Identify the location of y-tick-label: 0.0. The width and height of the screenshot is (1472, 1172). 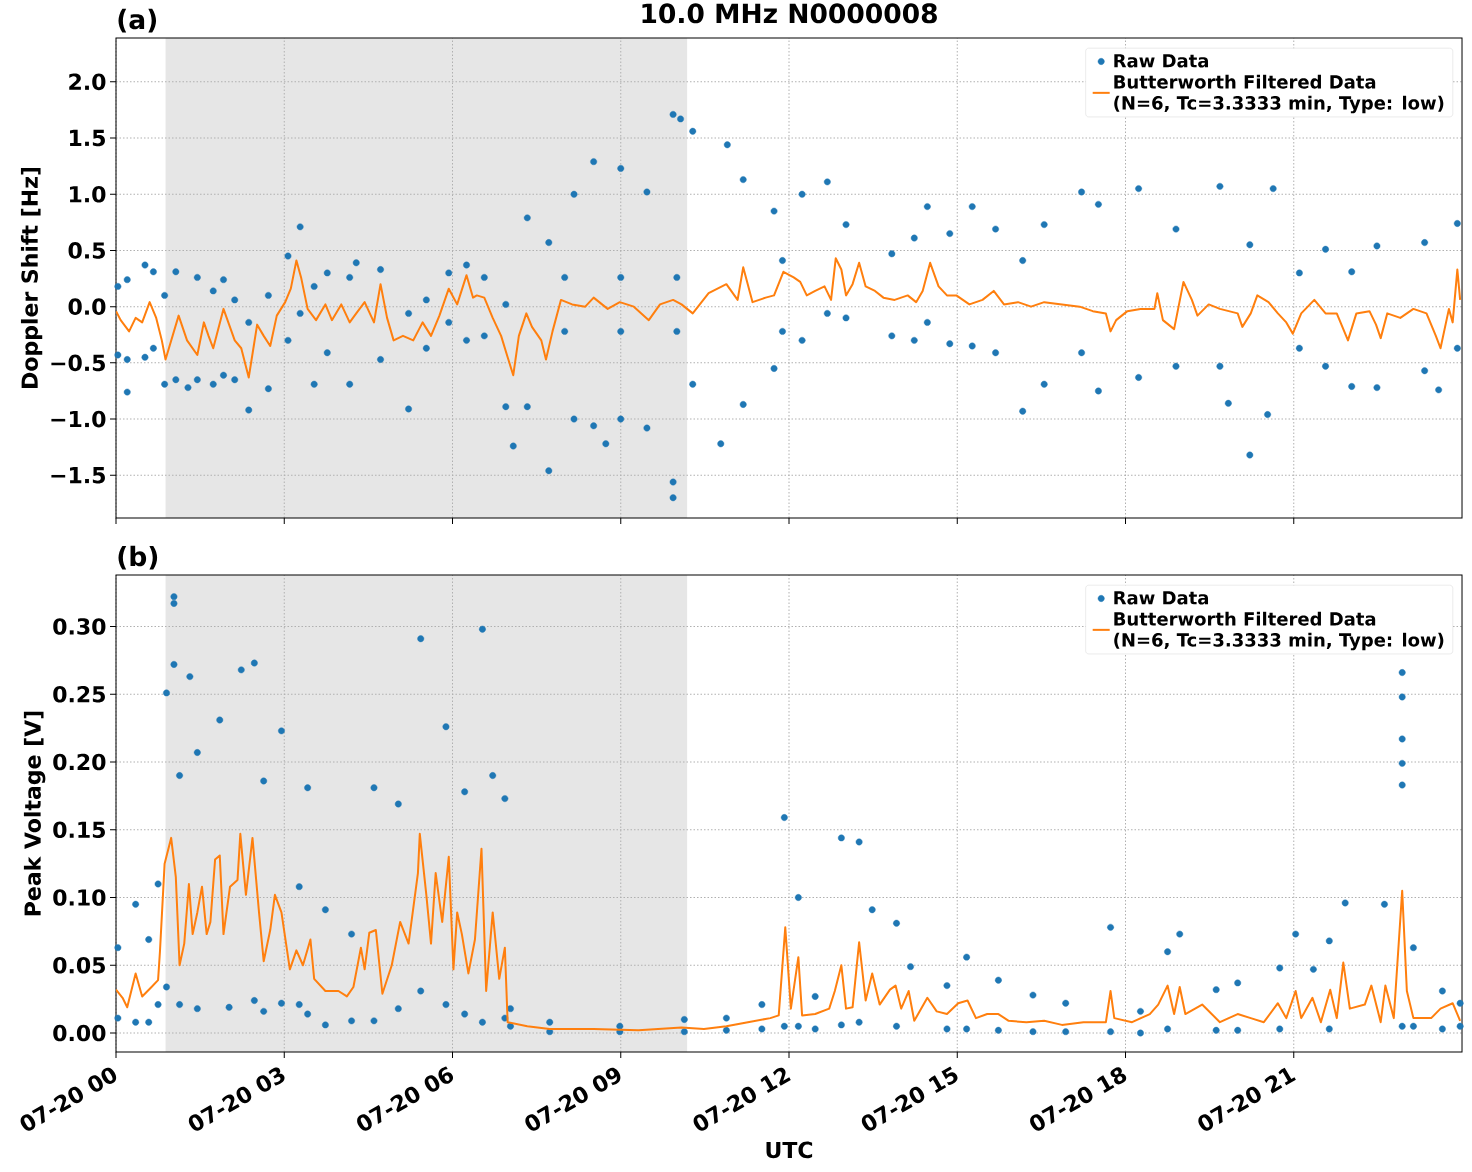
(87, 306).